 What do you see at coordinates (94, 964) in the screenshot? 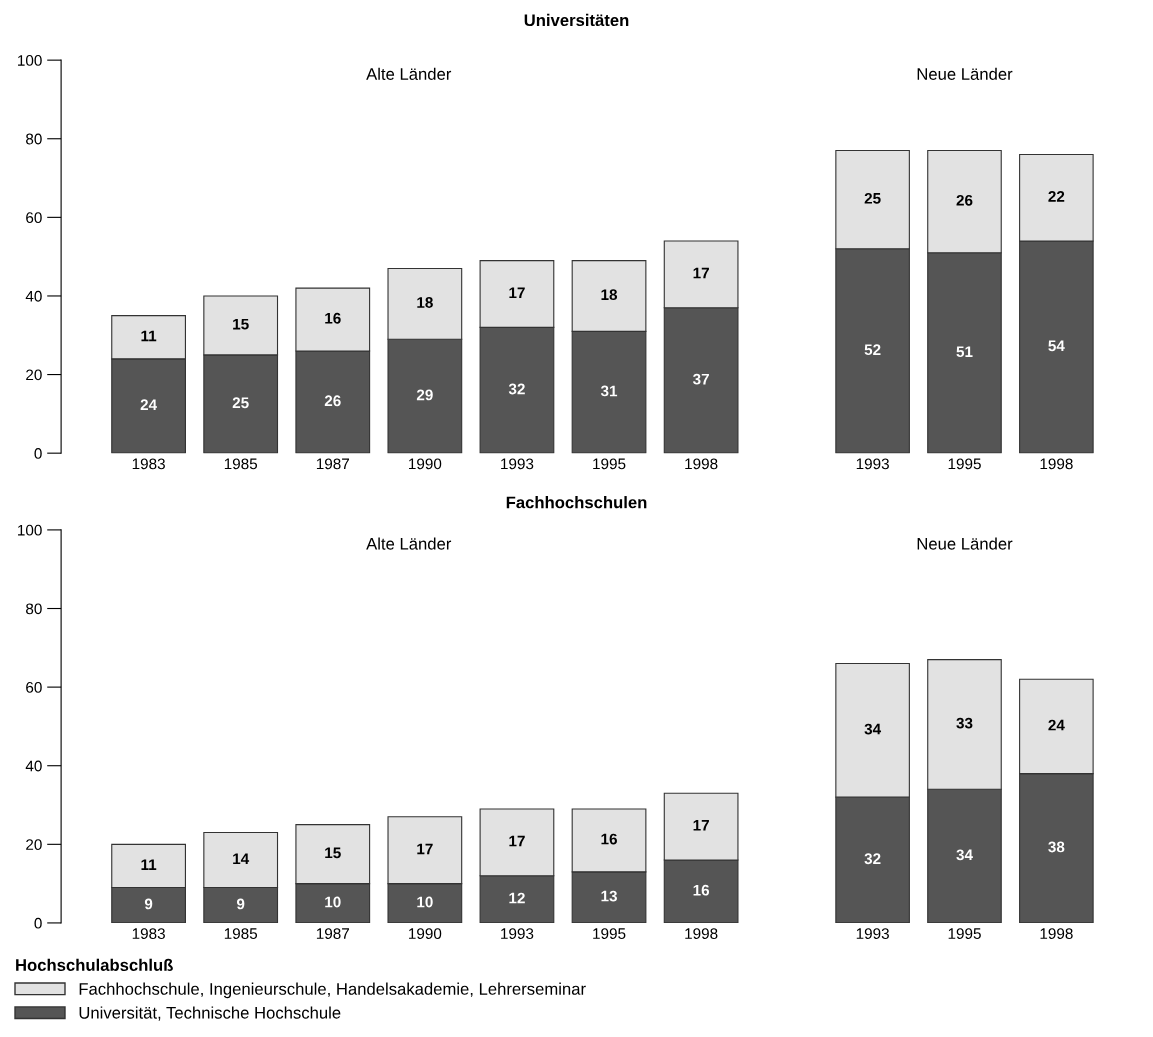
I see `legend-title: Hochschulabschluß` at bounding box center [94, 964].